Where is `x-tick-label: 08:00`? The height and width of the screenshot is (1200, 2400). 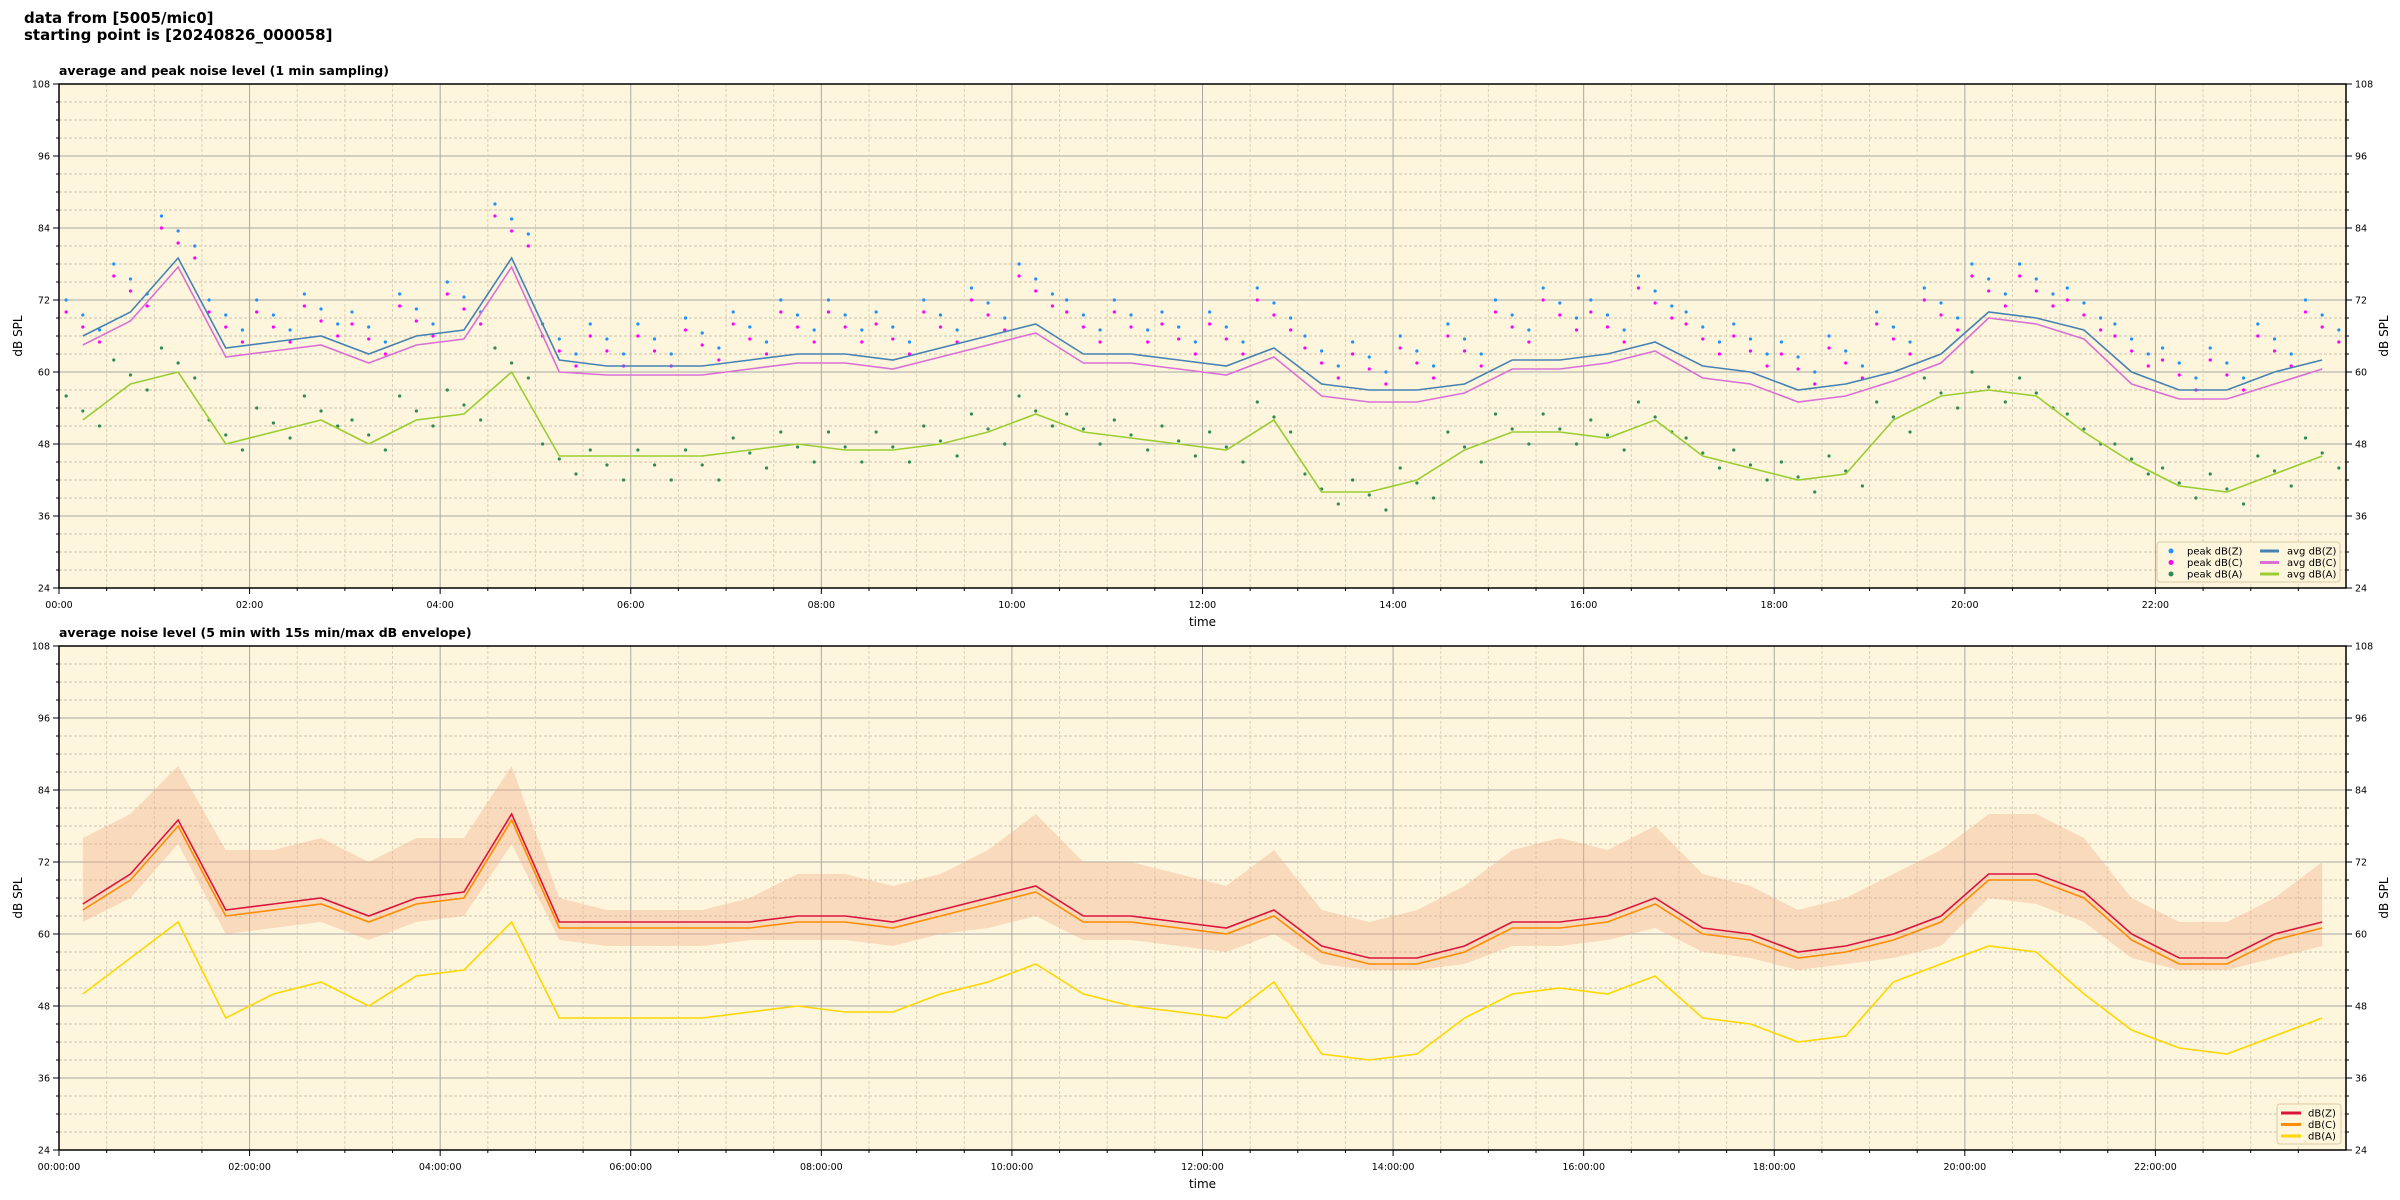
x-tick-label: 08:00 is located at coordinates (821, 605).